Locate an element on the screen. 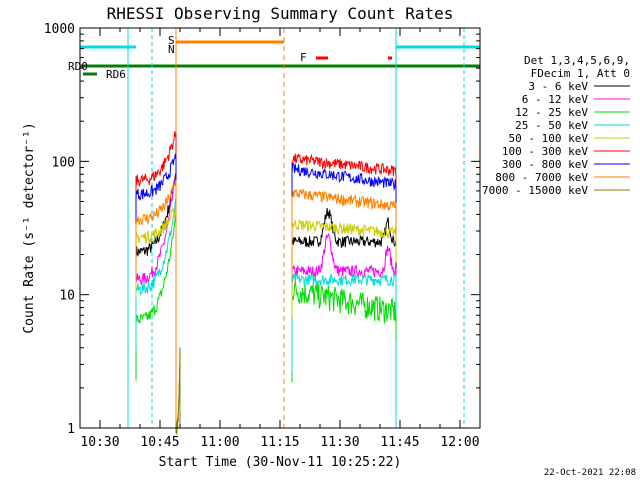  y-tick-label: 10 is located at coordinates (67, 296).